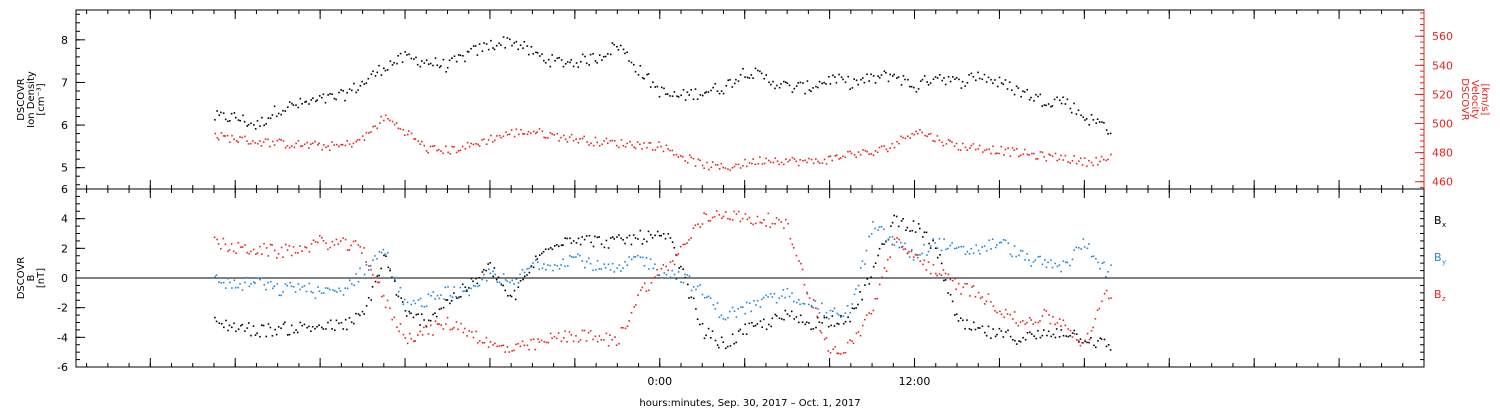 The height and width of the screenshot is (410, 1500). I want to click on right-y-tick-label: 520, so click(1442, 94).